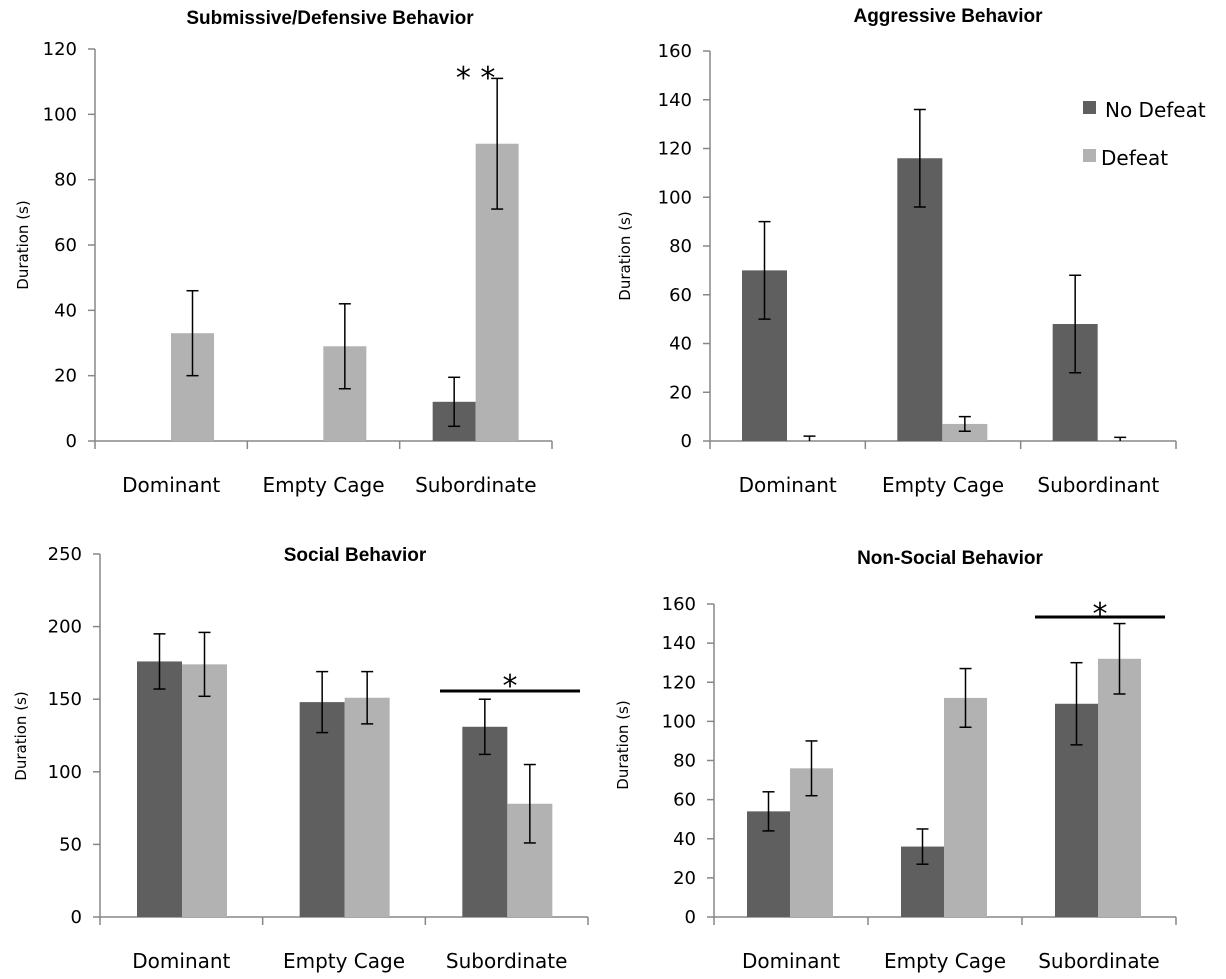  What do you see at coordinates (1098, 485) in the screenshot?
I see `category-label: Subordinant` at bounding box center [1098, 485].